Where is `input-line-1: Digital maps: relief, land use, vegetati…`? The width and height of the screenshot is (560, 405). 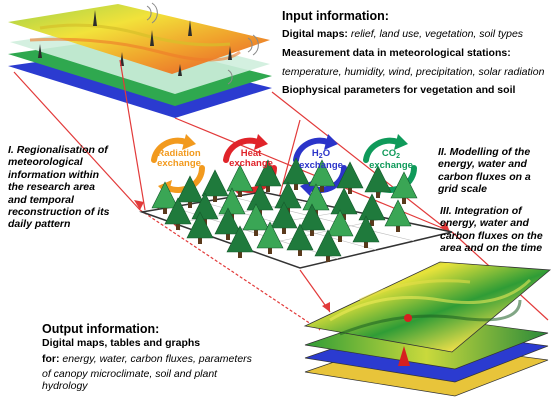
input-line-1: Digital maps: relief, land use, vegetati… is located at coordinates (403, 33).